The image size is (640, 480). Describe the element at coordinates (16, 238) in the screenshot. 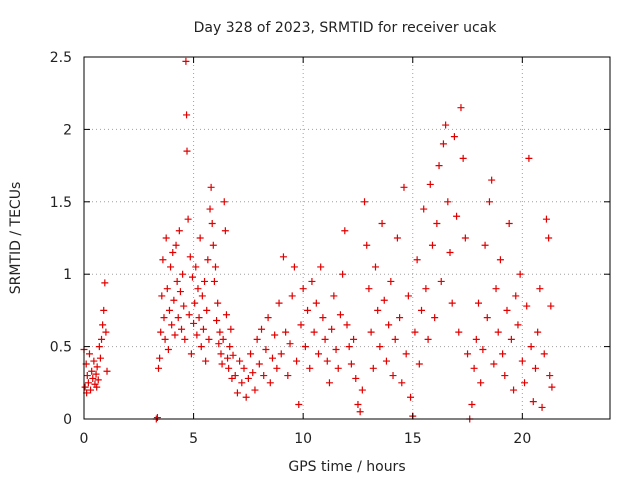

I see `y-axis-label: SRMTID / TECUs` at that location.